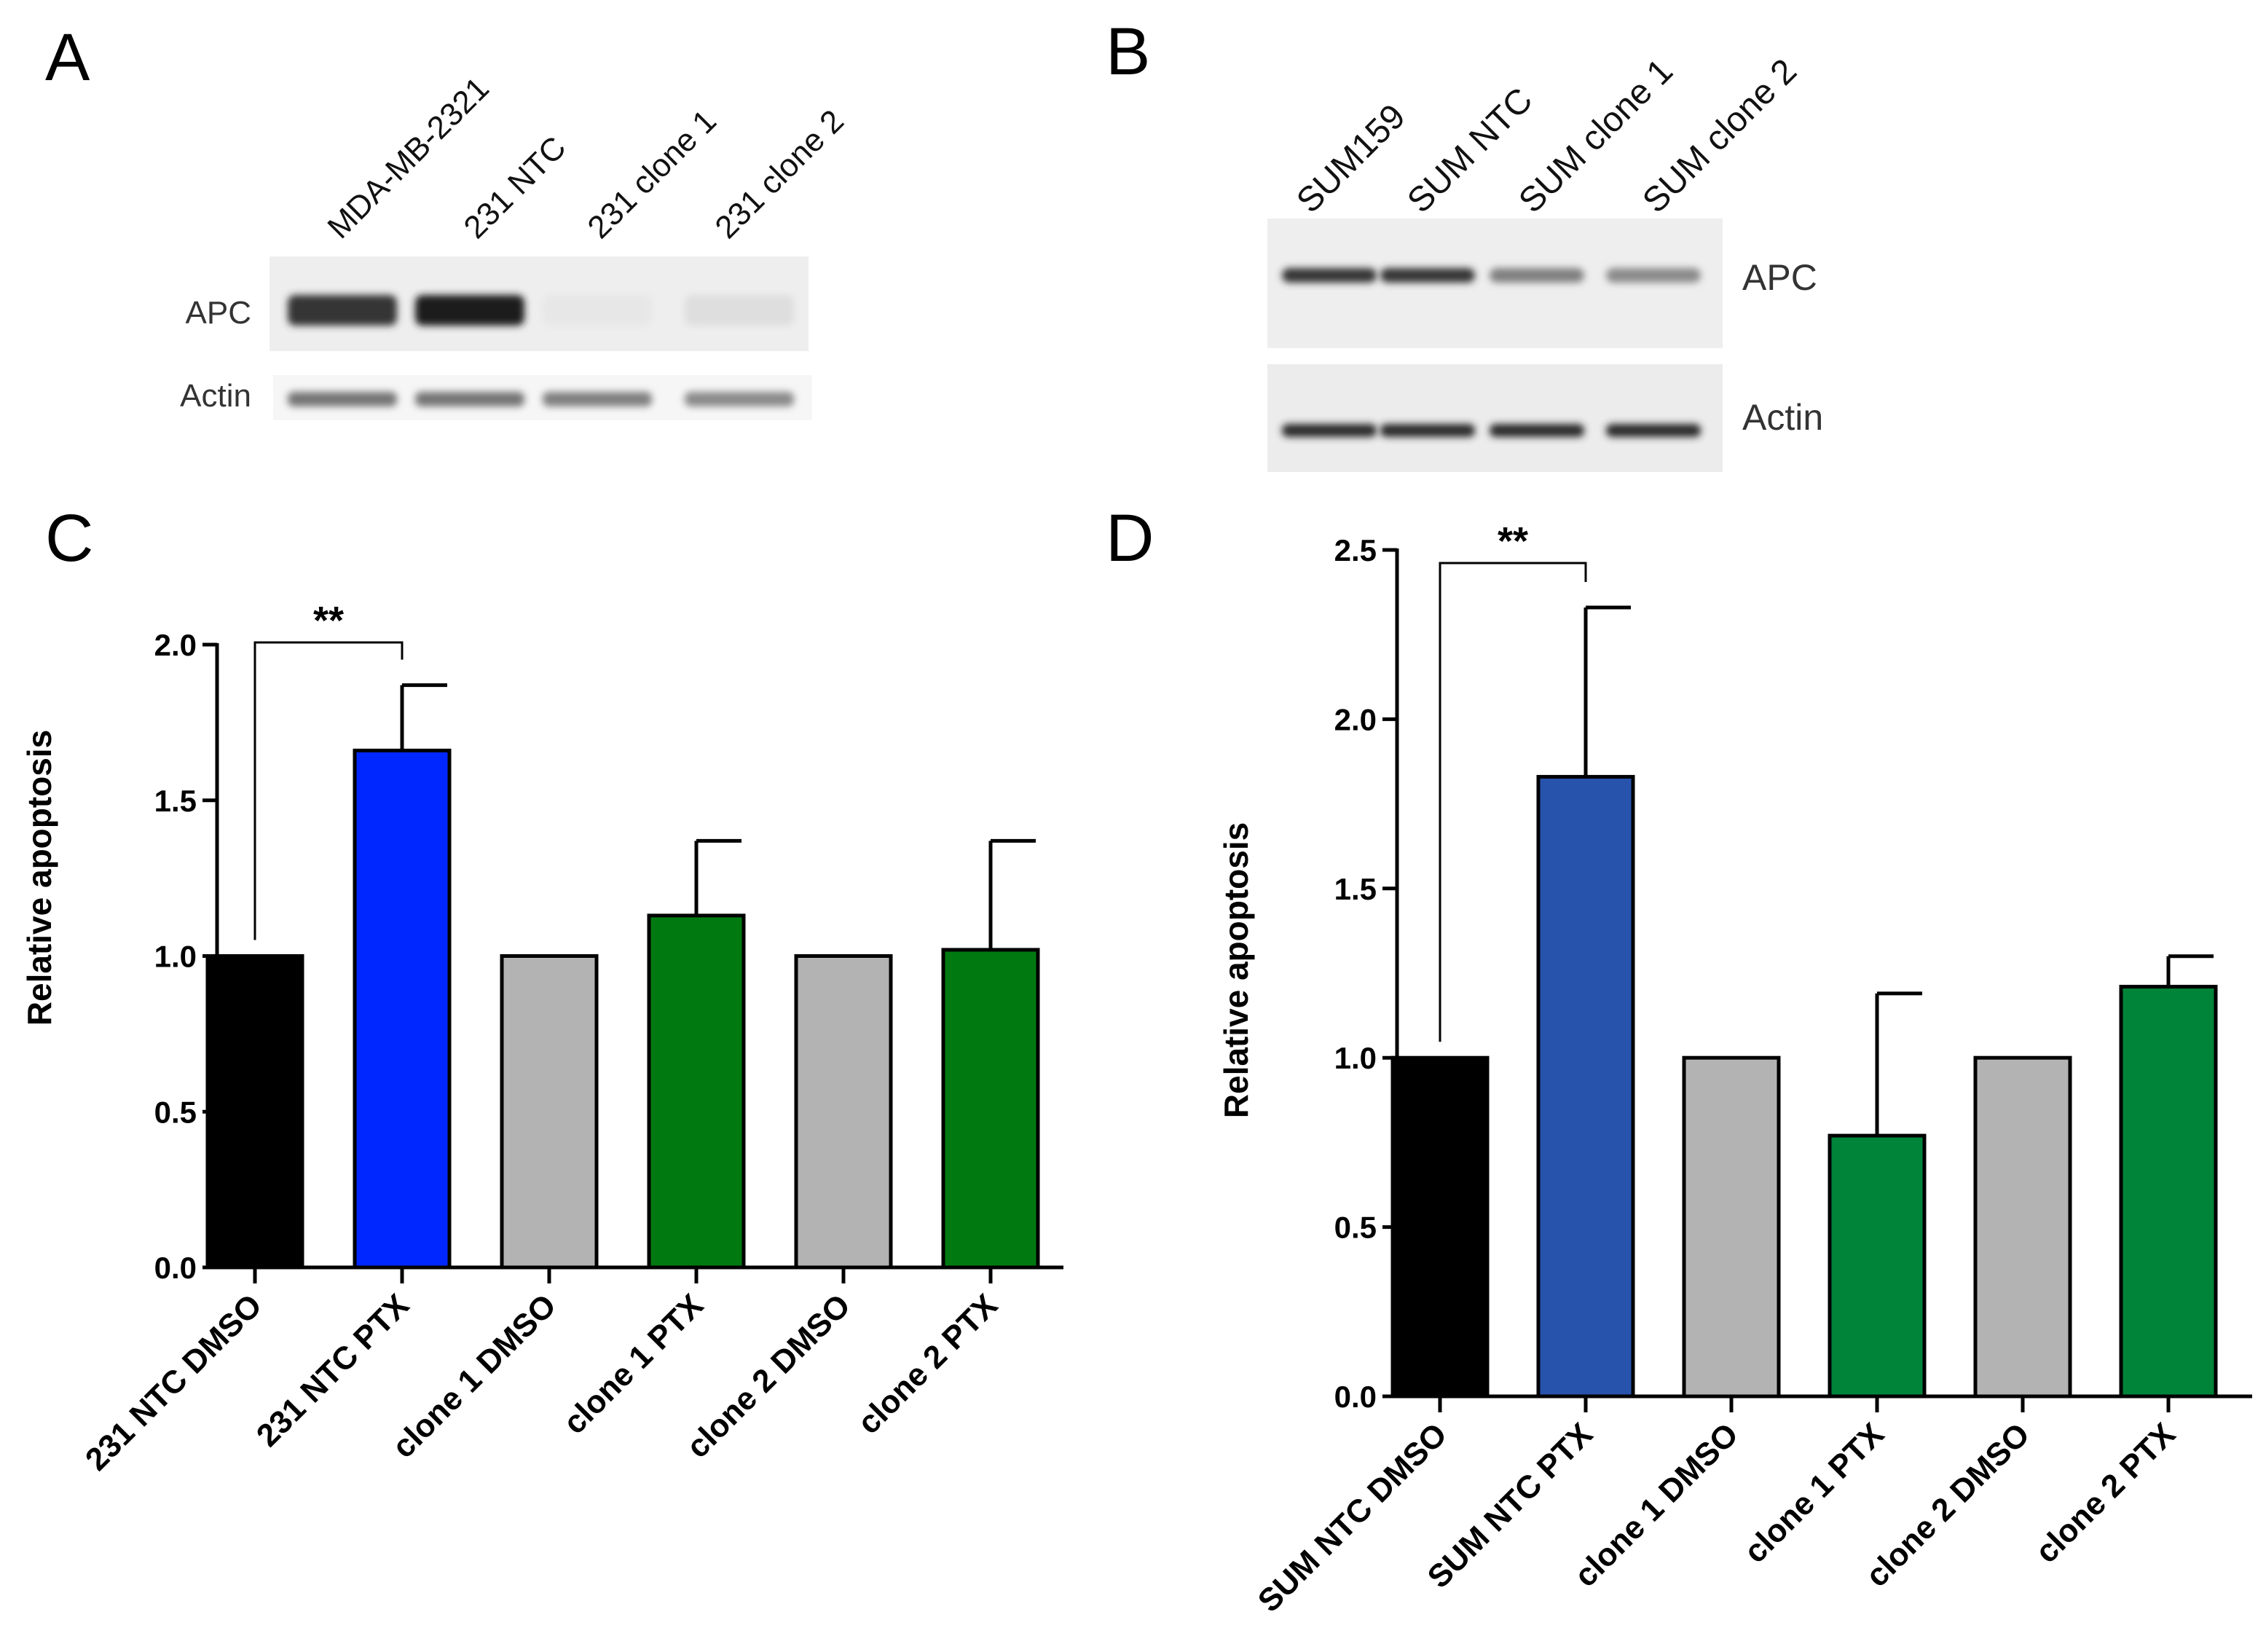  Describe the element at coordinates (541, 399) in the screenshot. I see `panel-a-actin-bands` at that location.